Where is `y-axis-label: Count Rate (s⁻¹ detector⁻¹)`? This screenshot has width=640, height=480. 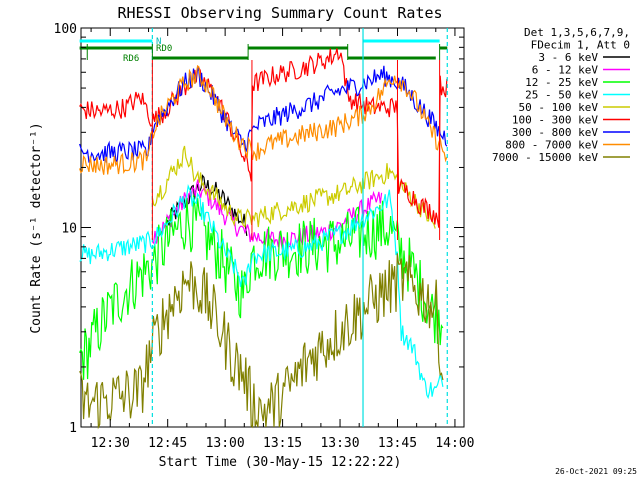 y-axis-label: Count Rate (s⁻¹ detector⁻¹) is located at coordinates (36, 227).